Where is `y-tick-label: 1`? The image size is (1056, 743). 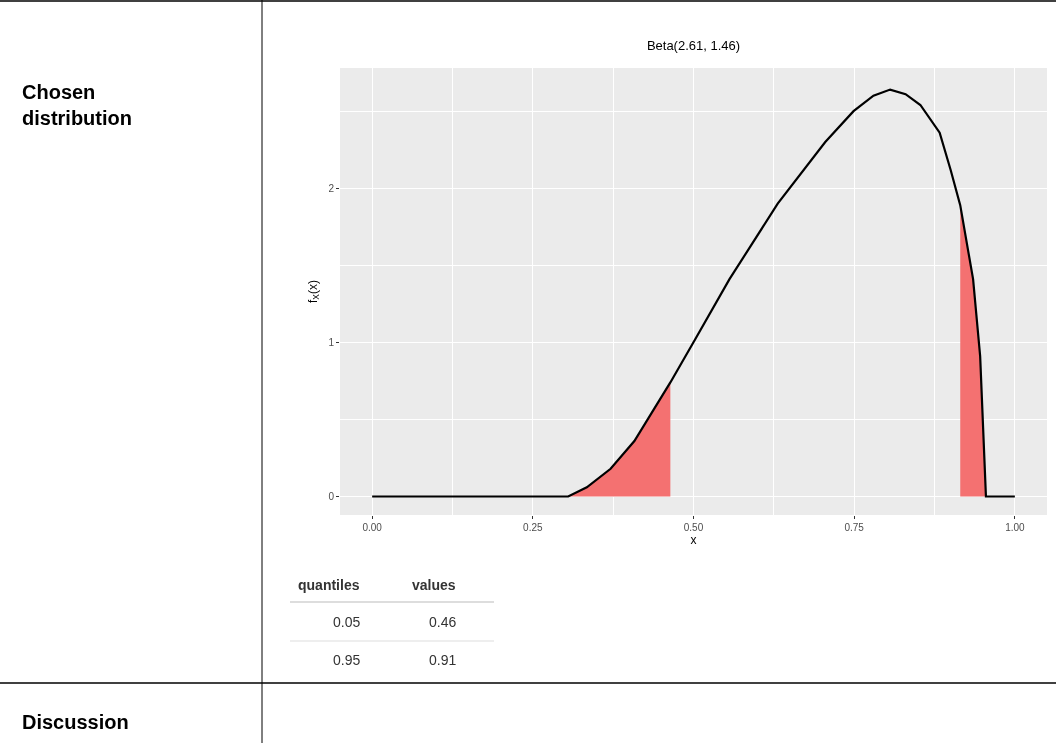
y-tick-label: 1 is located at coordinates (331, 342).